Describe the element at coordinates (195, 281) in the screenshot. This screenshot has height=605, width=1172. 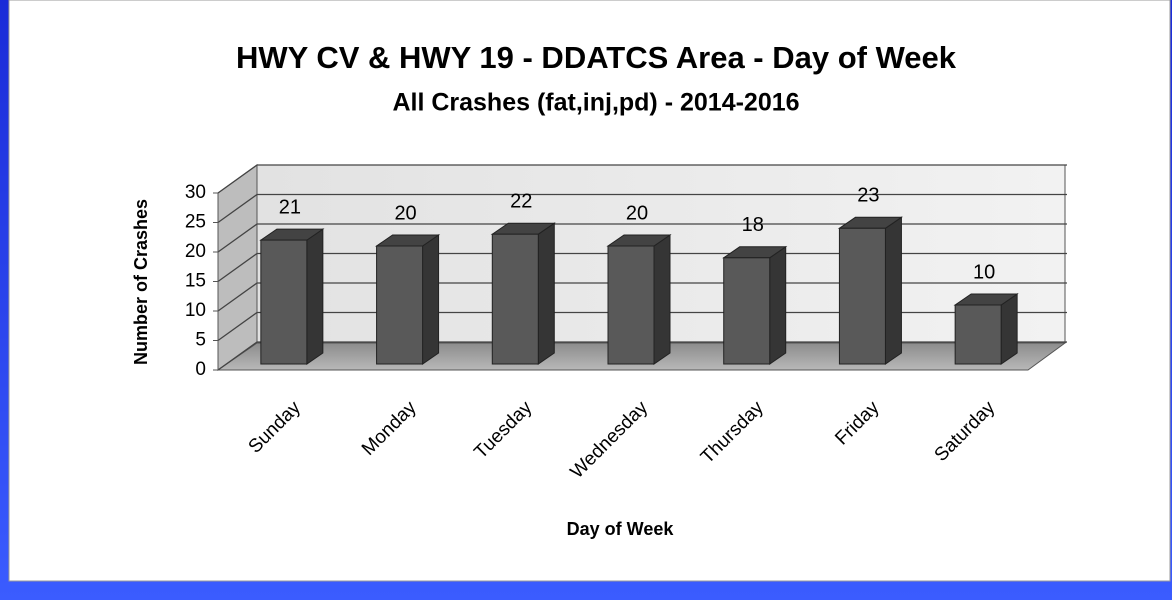
I see `y-tick-label: 15` at that location.